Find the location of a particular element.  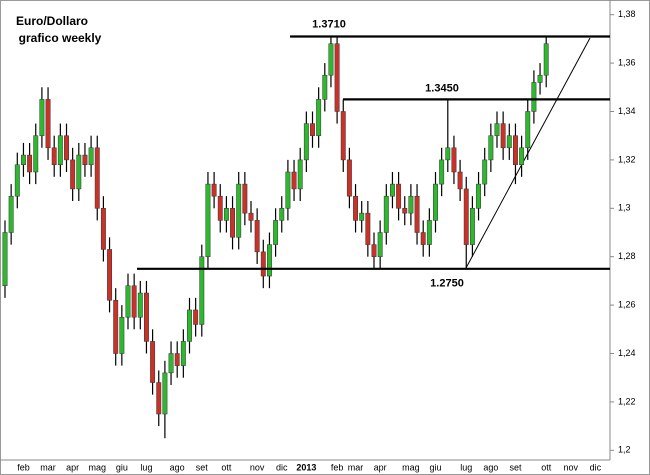

title-line: Euro/Dollaro is located at coordinates (52, 21).